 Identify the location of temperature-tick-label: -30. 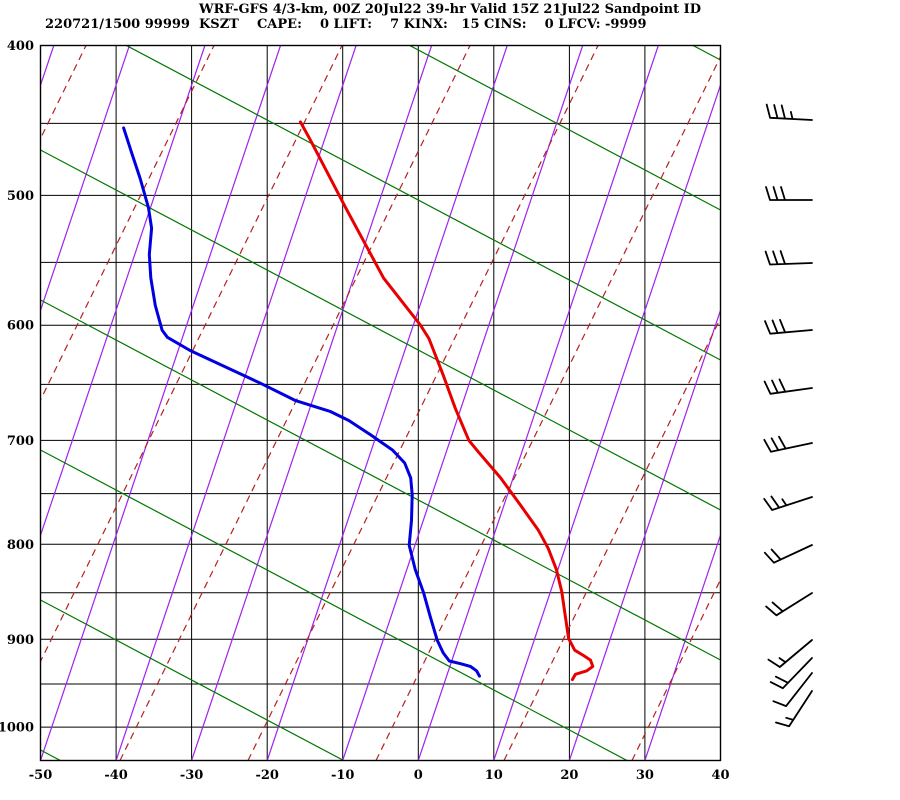
(192, 775).